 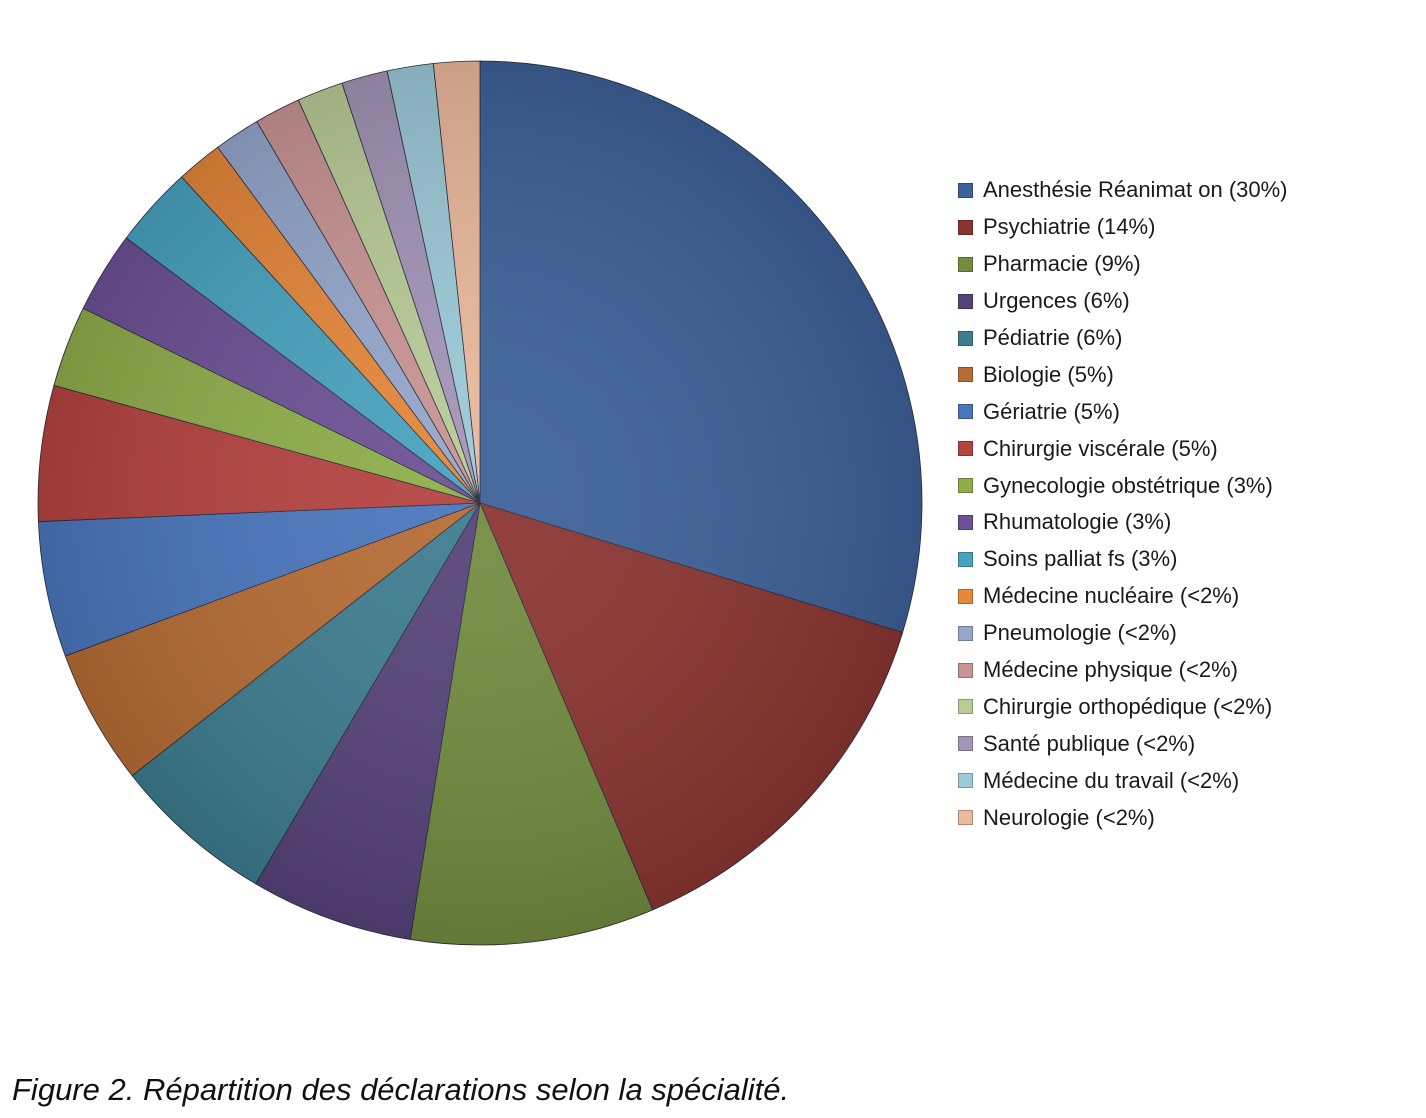 I want to click on legend-item: Médecine nucléaire (<2%), so click(x=1188, y=596).